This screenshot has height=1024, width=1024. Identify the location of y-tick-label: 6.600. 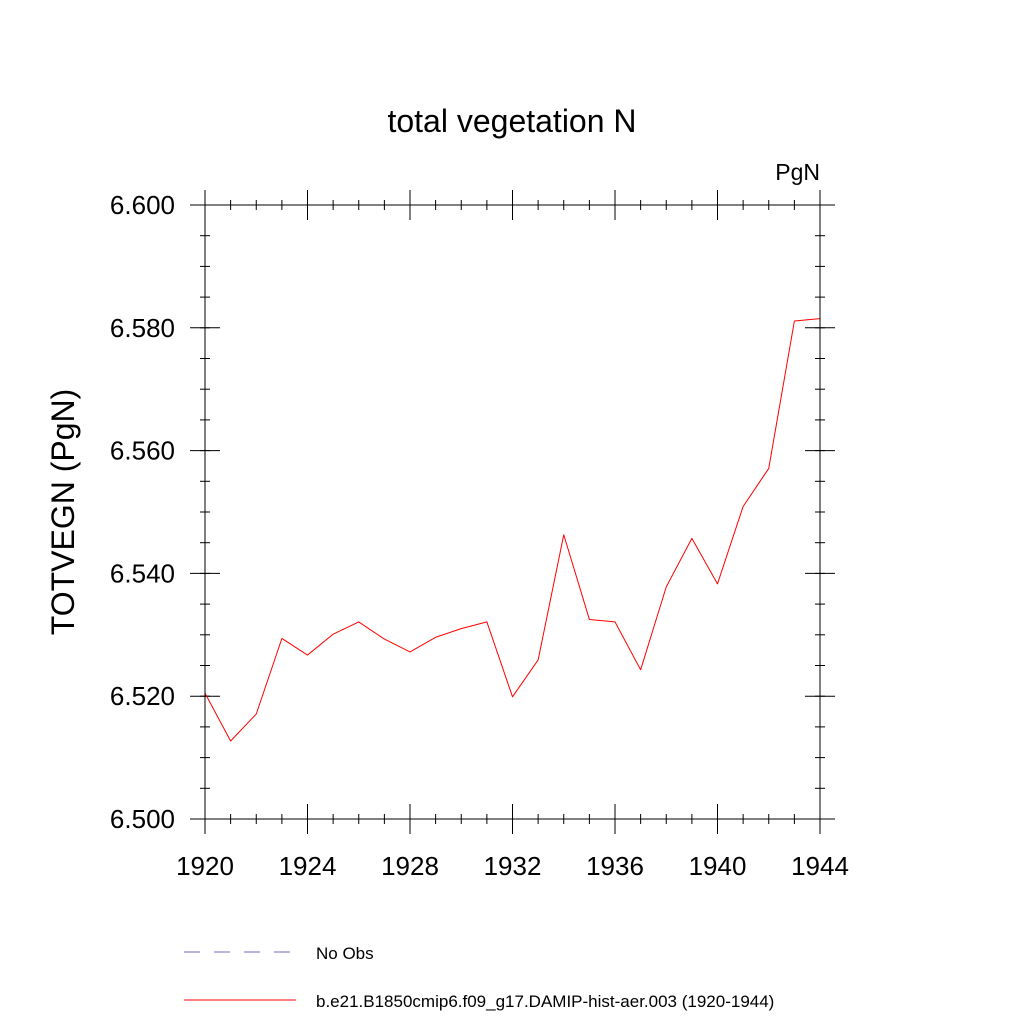
(142, 205).